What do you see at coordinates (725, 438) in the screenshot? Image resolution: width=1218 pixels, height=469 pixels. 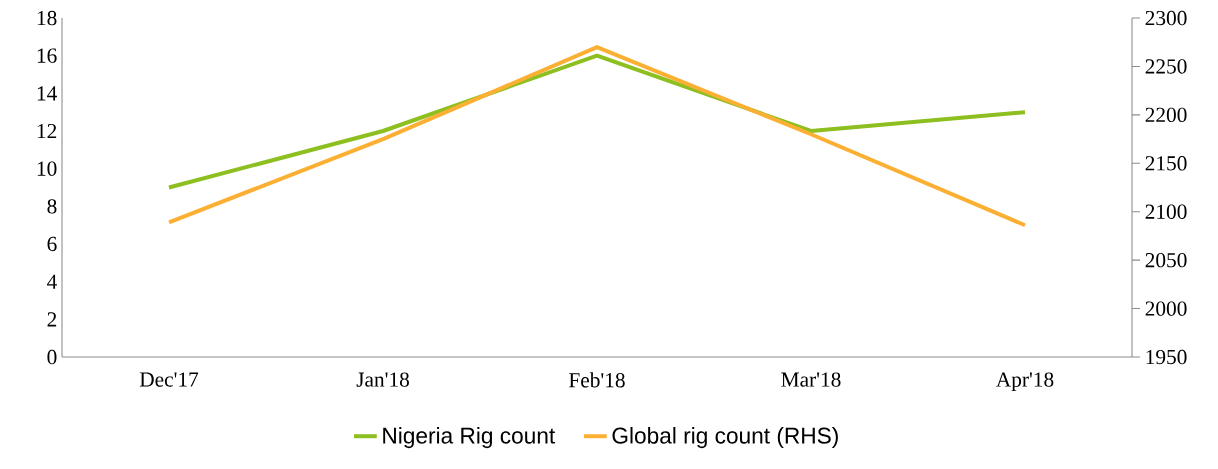 I see `legend-label: Global rig count (RHS)` at bounding box center [725, 438].